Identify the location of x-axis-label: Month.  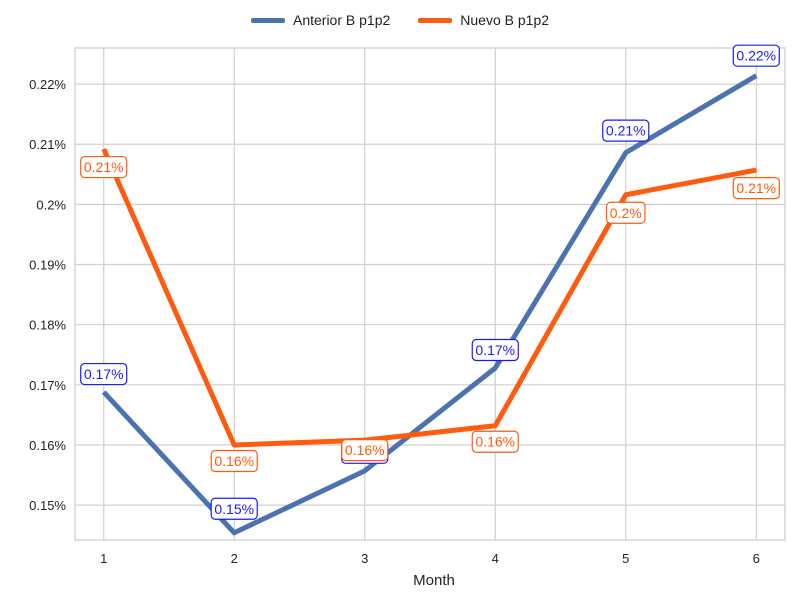
(434, 580).